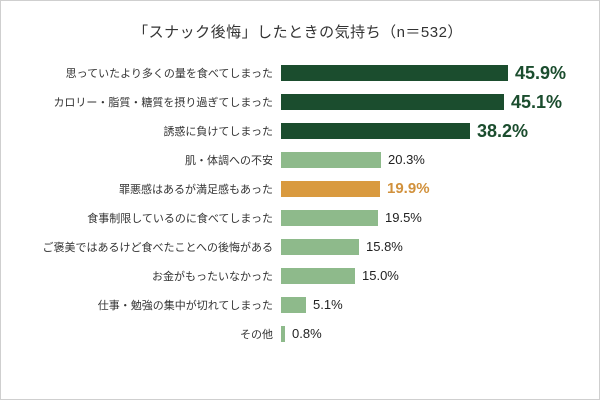 This screenshot has height=400, width=600. Describe the element at coordinates (298, 32) in the screenshot. I see `chart-title: 「スナック後悔」したときの気持ち（n＝532）` at that location.